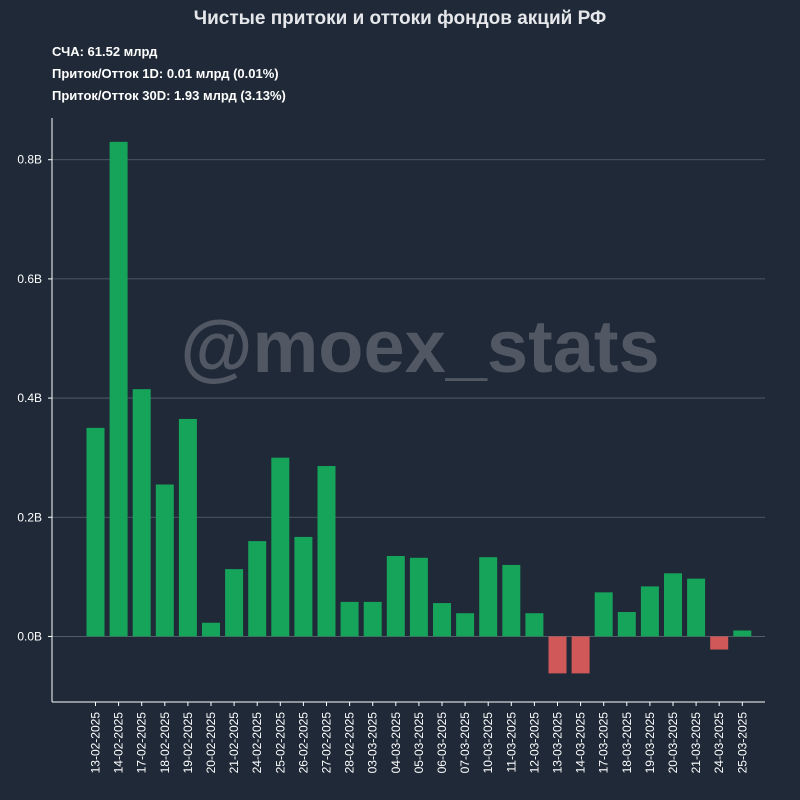 The image size is (800, 800). I want to click on y-axis-ticks: 0.0B 0.2B 0.4B 0.6B 0.8B, so click(34, 398).